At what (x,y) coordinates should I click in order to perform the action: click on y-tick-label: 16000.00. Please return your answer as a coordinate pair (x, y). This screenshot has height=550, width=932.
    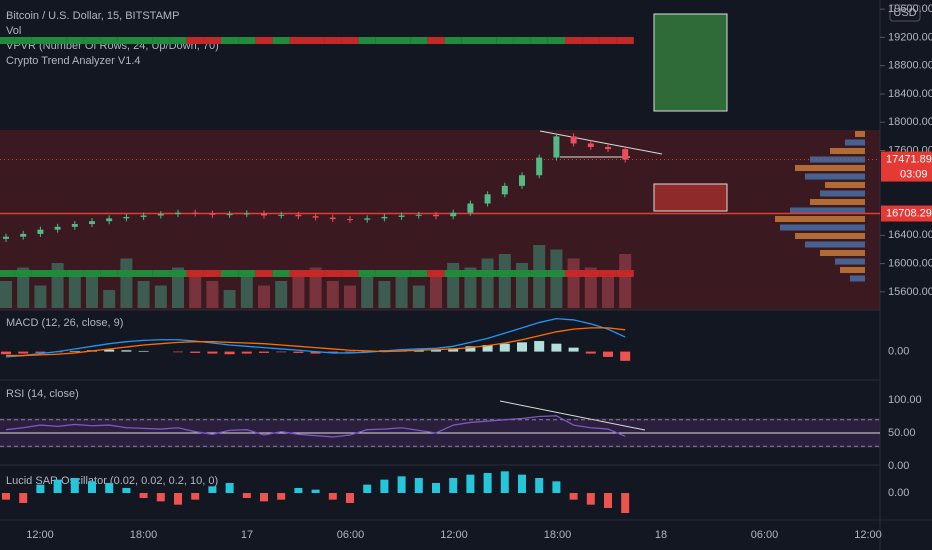
    Looking at the image, I should click on (910, 263).